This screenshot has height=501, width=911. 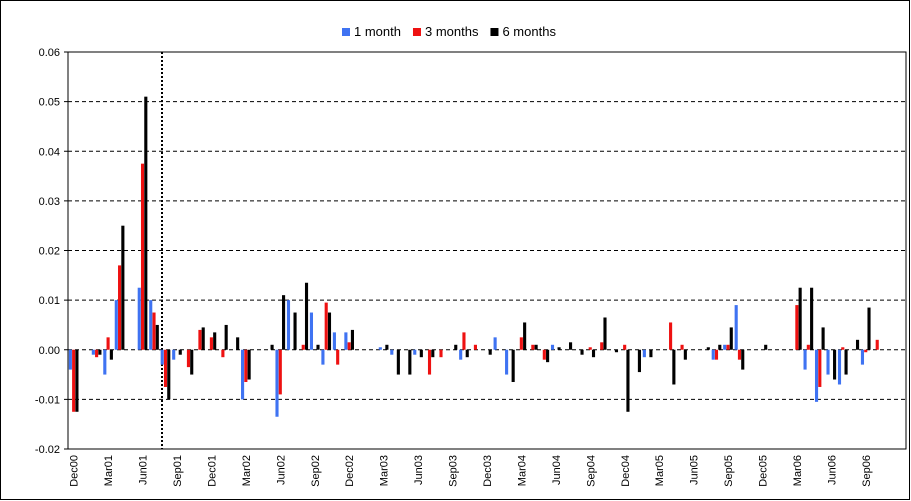 I want to click on x-tick-label: Dec00, so click(x=75, y=471).